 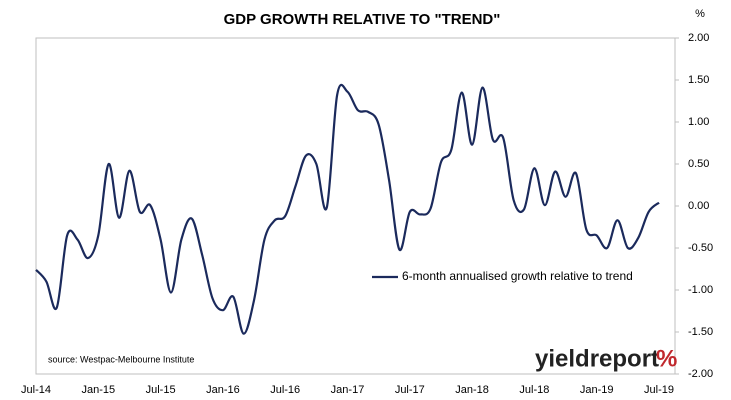 What do you see at coordinates (410, 390) in the screenshot?
I see `x-tick-label: Jul-17` at bounding box center [410, 390].